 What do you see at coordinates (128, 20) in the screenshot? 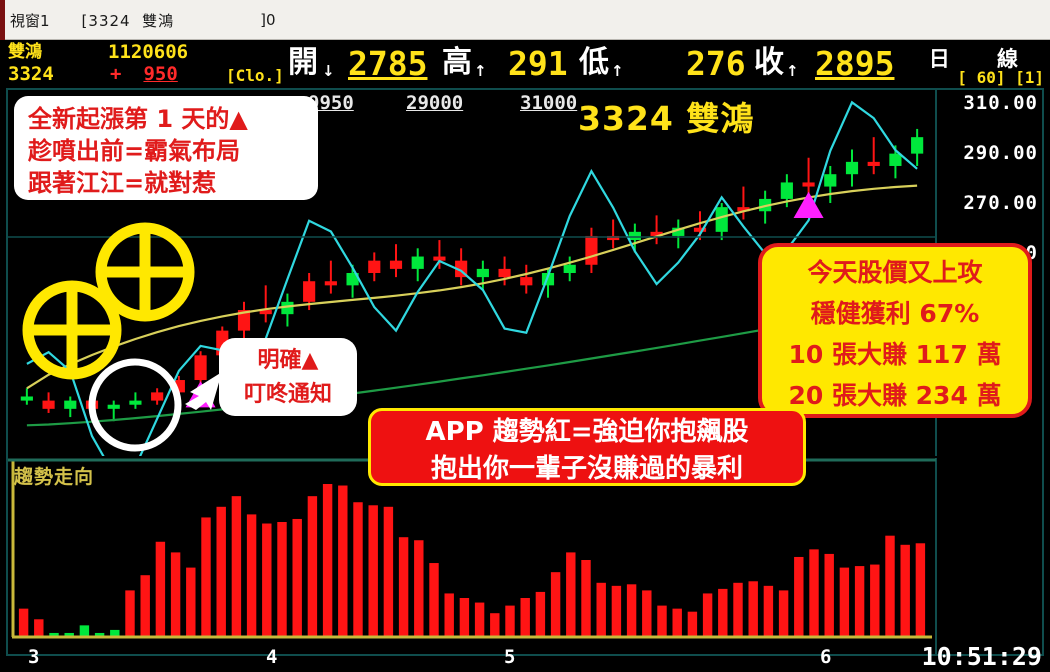
I see `window-symbol-label: [3324 雙鴻` at bounding box center [128, 20].